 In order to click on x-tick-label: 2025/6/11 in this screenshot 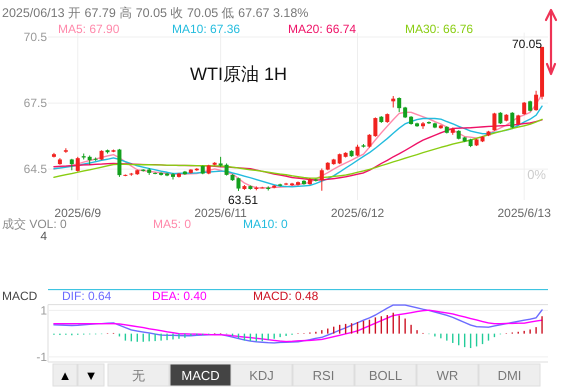, I will do `click(221, 213)`.